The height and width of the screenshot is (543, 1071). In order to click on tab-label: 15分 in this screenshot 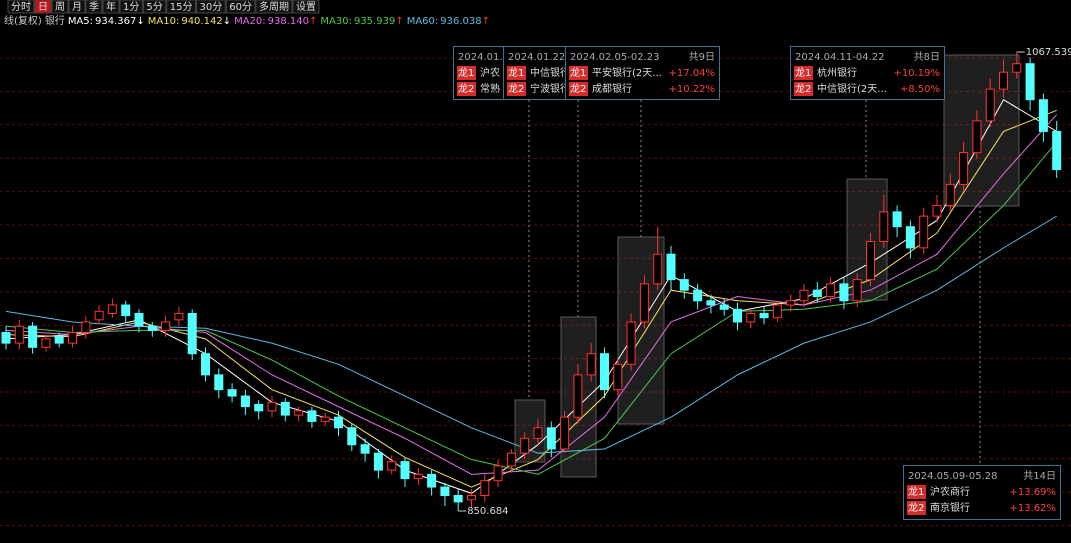, I will do `click(181, 7)`.